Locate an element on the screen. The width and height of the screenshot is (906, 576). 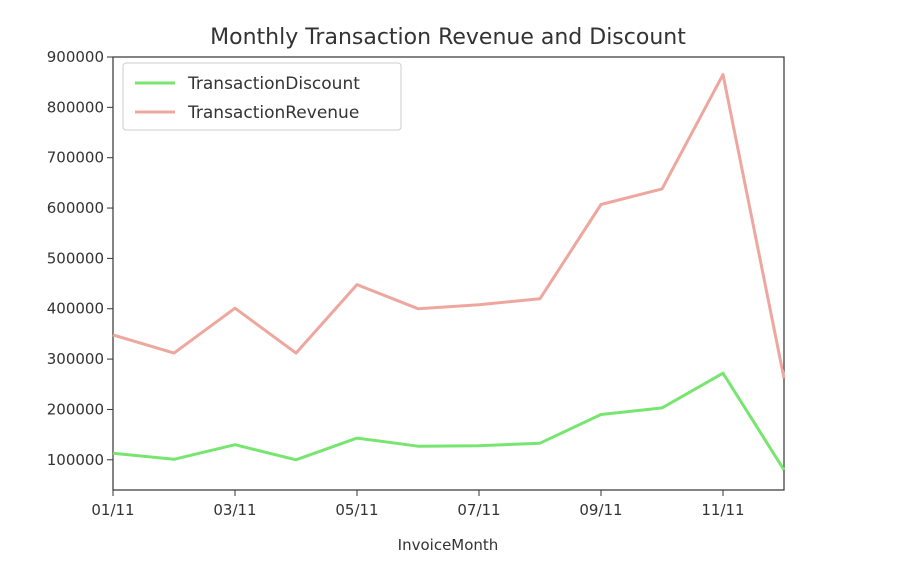
legend-label-transaction-discount: TransactionDiscount is located at coordinates (273, 84).